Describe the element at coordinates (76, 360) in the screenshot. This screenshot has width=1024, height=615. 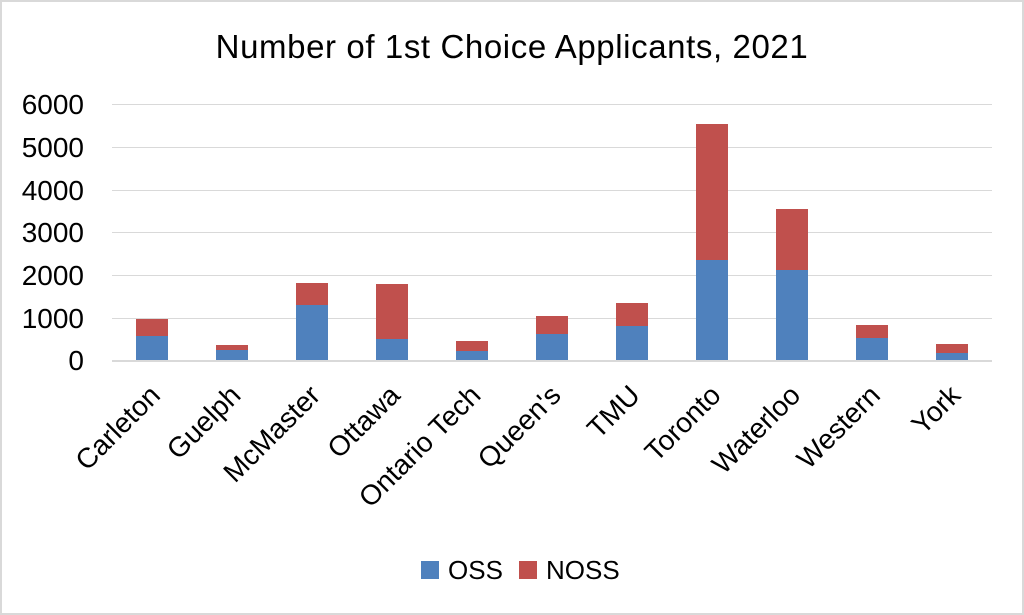
I see `y-axis-tick-label: 0` at that location.